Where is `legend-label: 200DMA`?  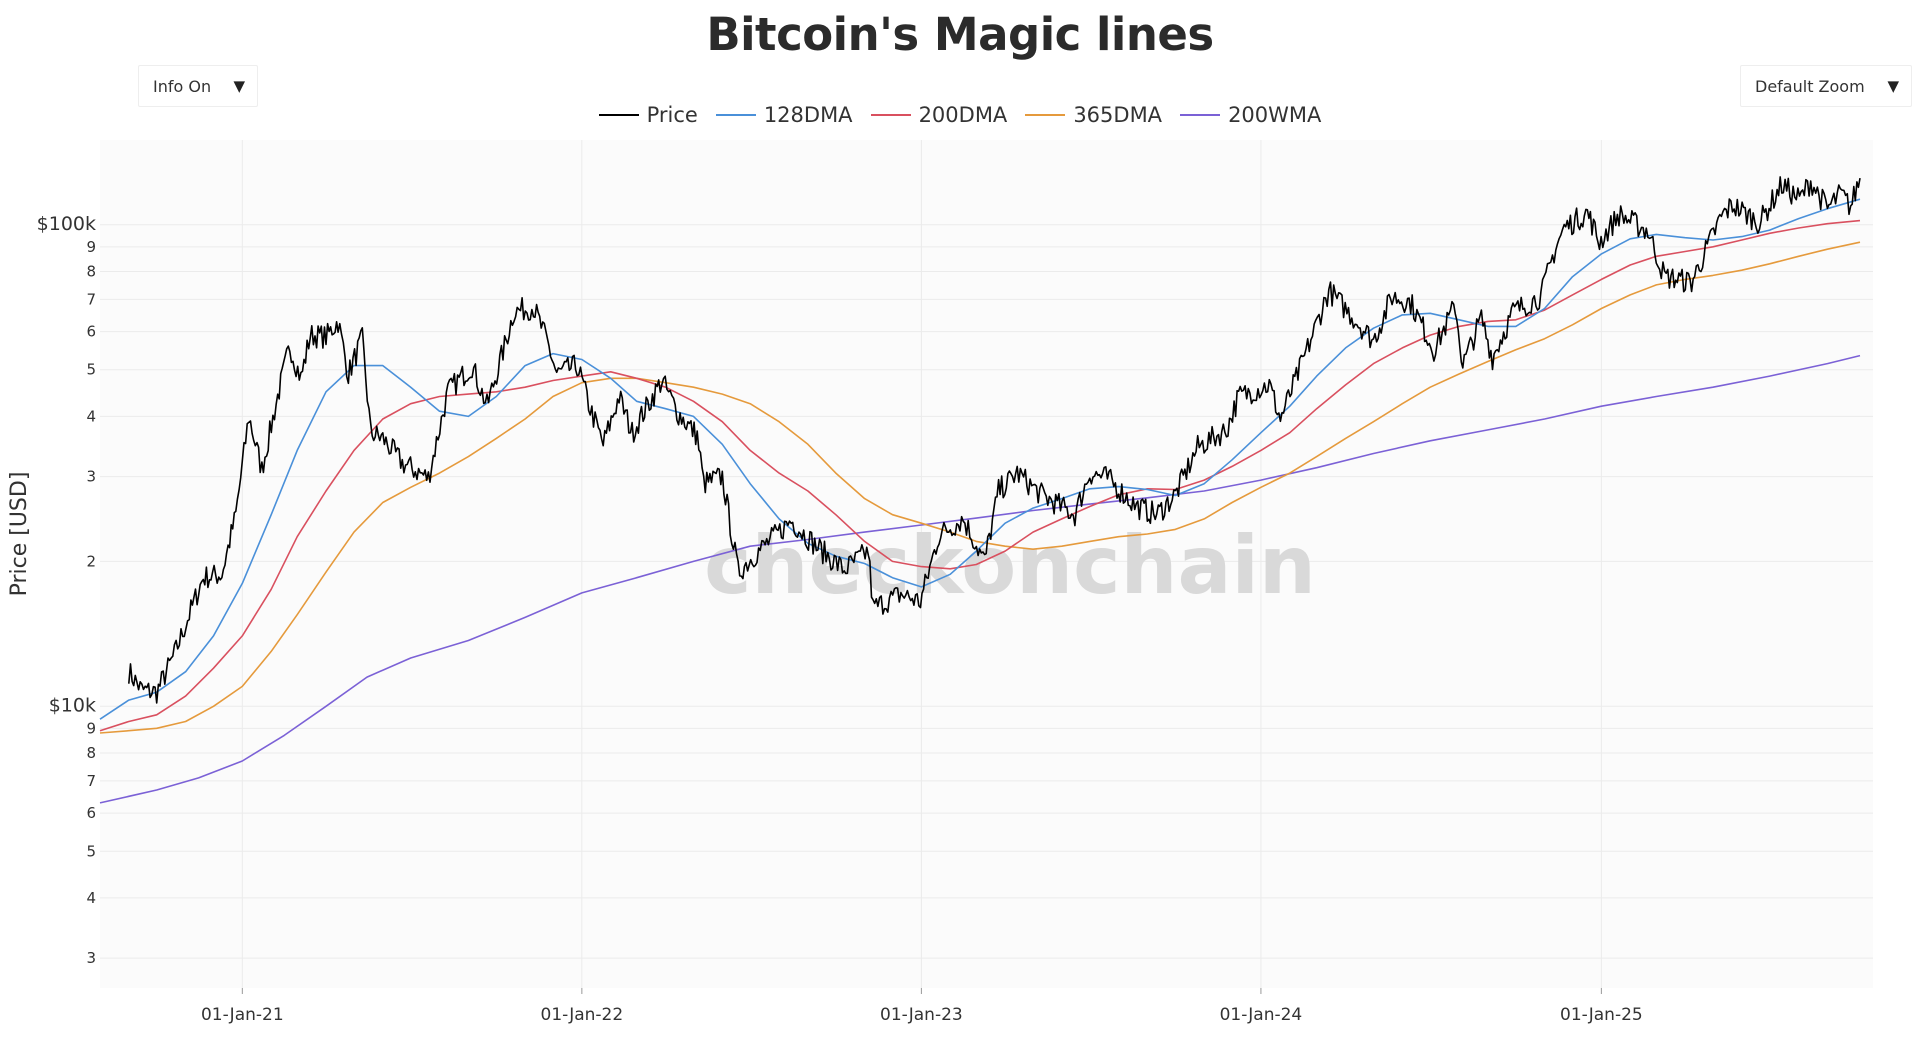
legend-label: 200DMA is located at coordinates (963, 115).